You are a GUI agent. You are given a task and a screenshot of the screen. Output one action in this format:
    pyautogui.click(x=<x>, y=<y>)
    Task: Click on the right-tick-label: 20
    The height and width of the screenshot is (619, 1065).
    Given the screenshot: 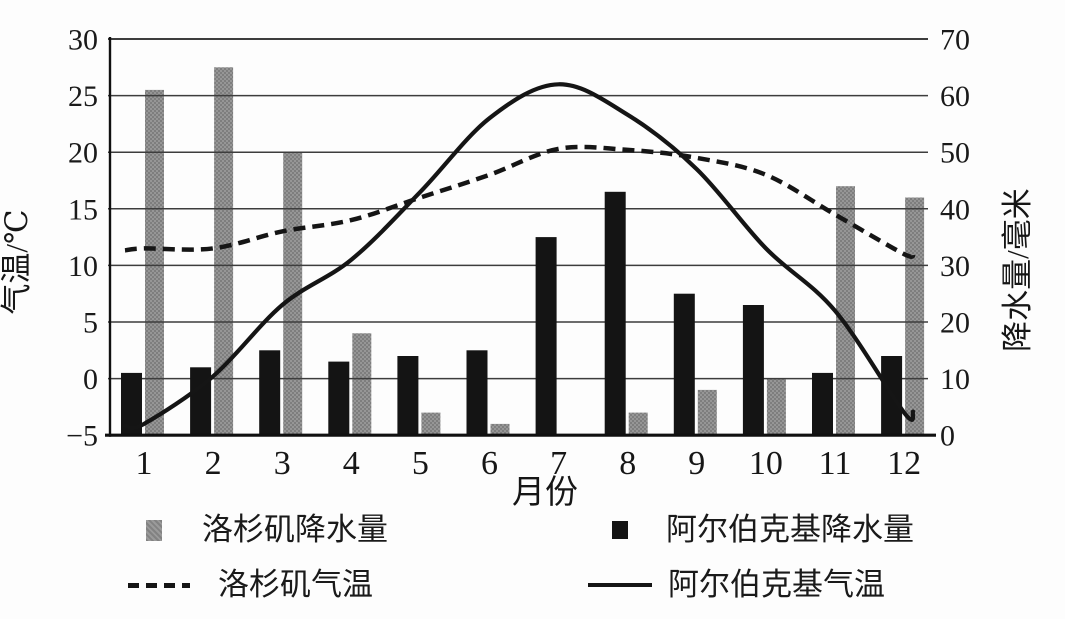 What is the action you would take?
    pyautogui.click(x=955, y=323)
    